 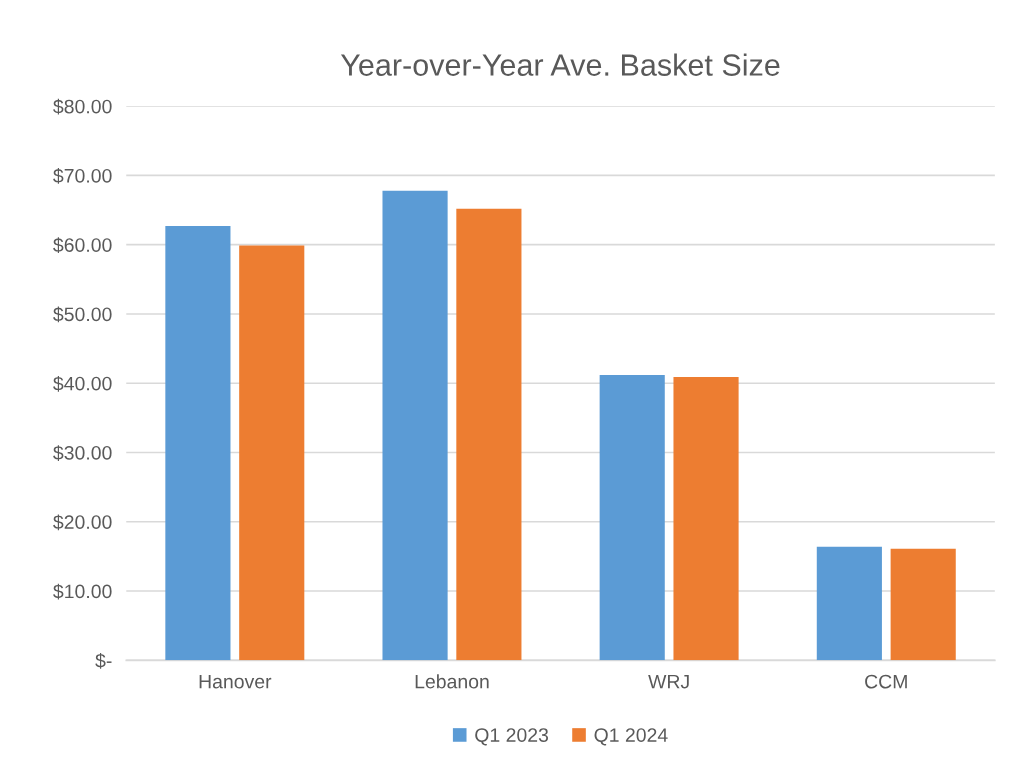 What do you see at coordinates (235, 681) in the screenshot?
I see `x-tick-label: Hanover` at bounding box center [235, 681].